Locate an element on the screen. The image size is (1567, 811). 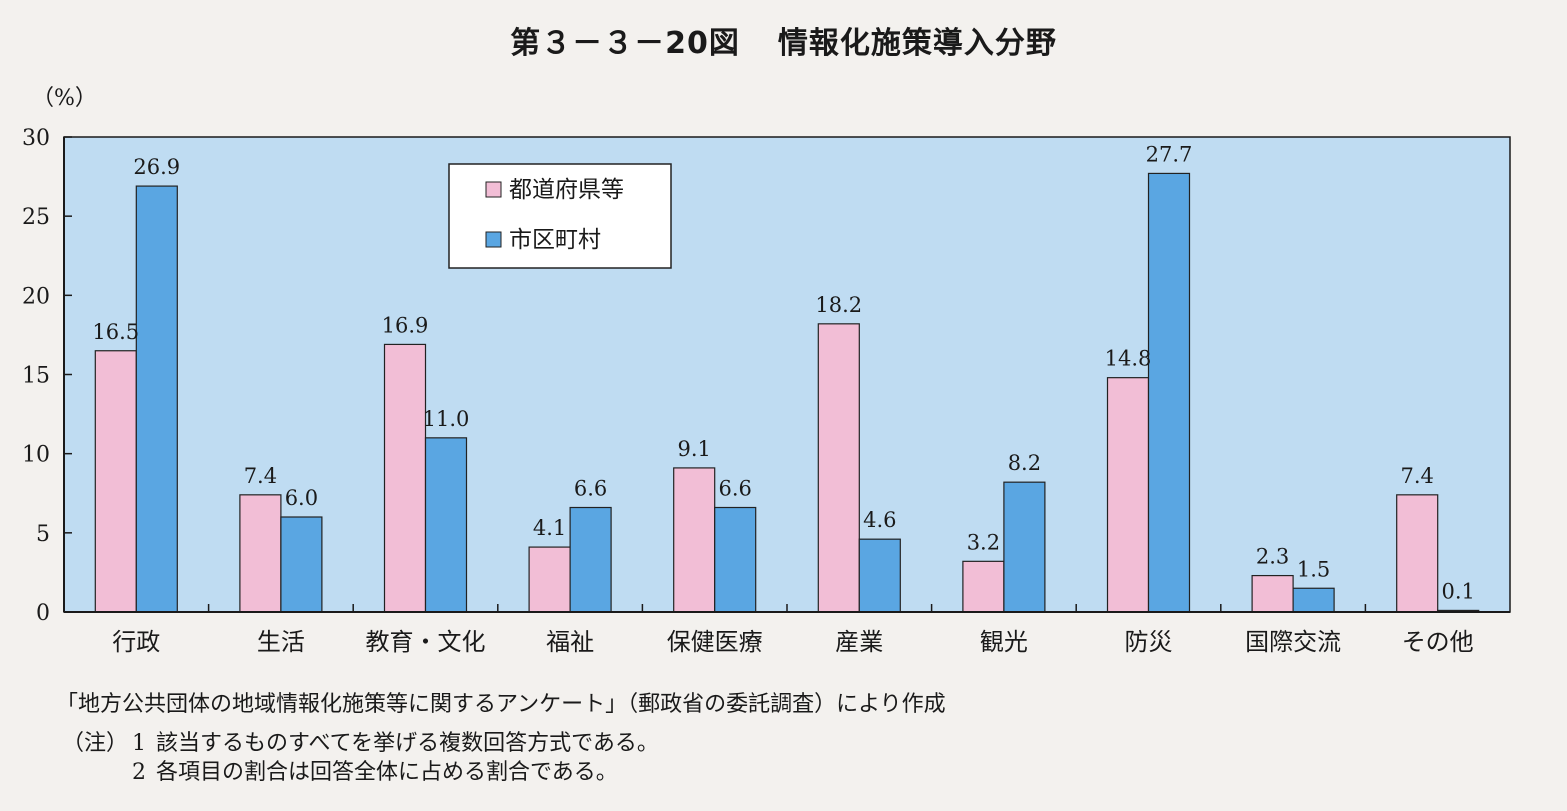
y-tick-label: 0 is located at coordinates (43, 613).